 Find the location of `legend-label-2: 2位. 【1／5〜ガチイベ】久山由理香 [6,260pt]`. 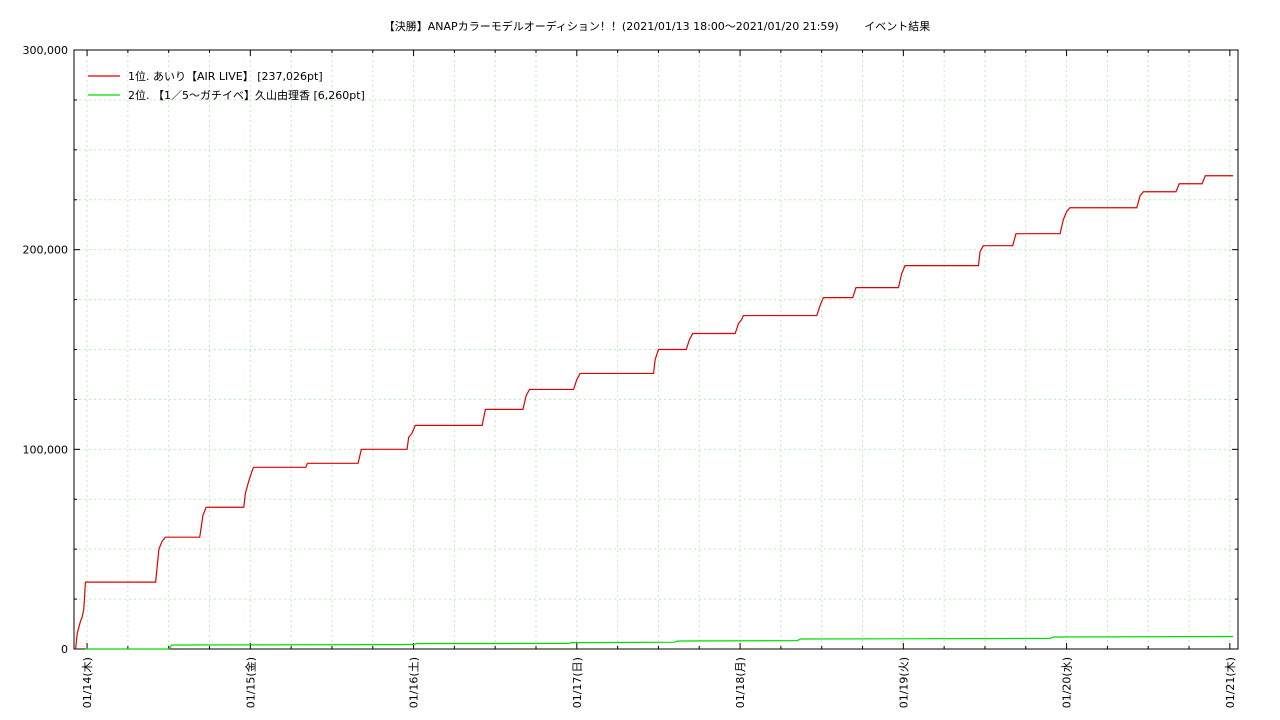

legend-label-2: 2位. 【1／5〜ガチイベ】久山由理香 [6,260pt] is located at coordinates (246, 95).